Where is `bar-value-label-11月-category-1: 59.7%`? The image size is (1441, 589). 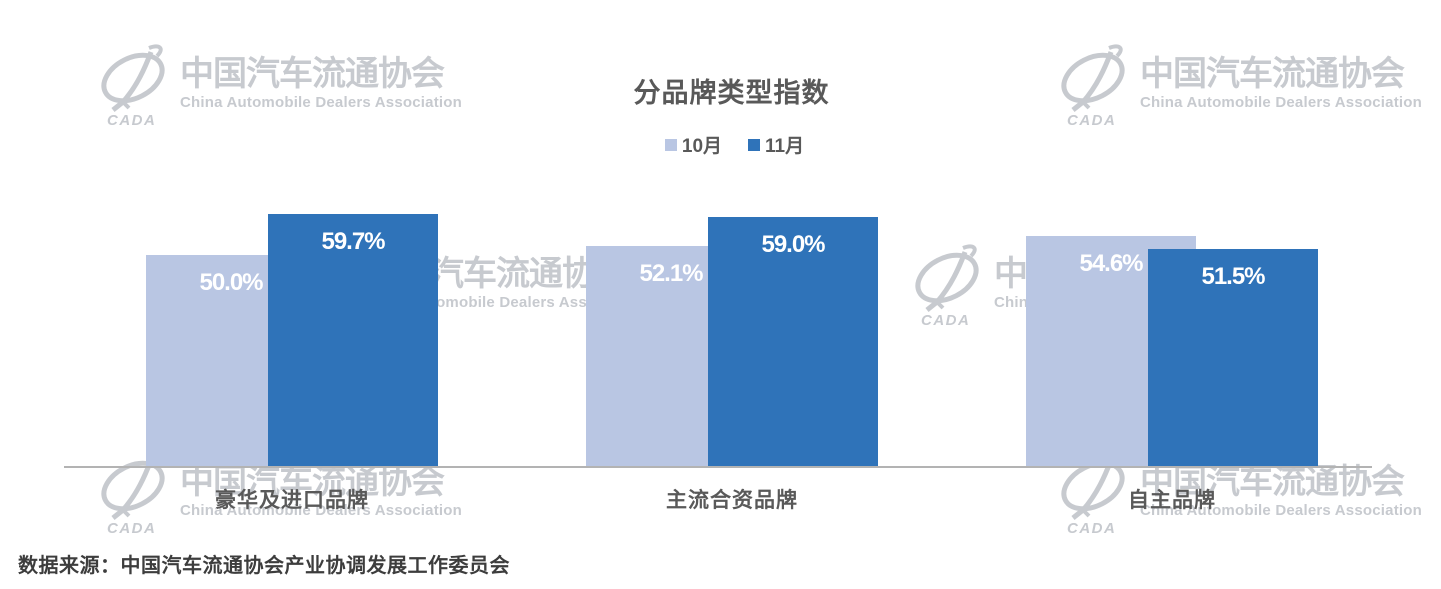
bar-value-label-11月-category-1: 59.7% is located at coordinates (353, 241).